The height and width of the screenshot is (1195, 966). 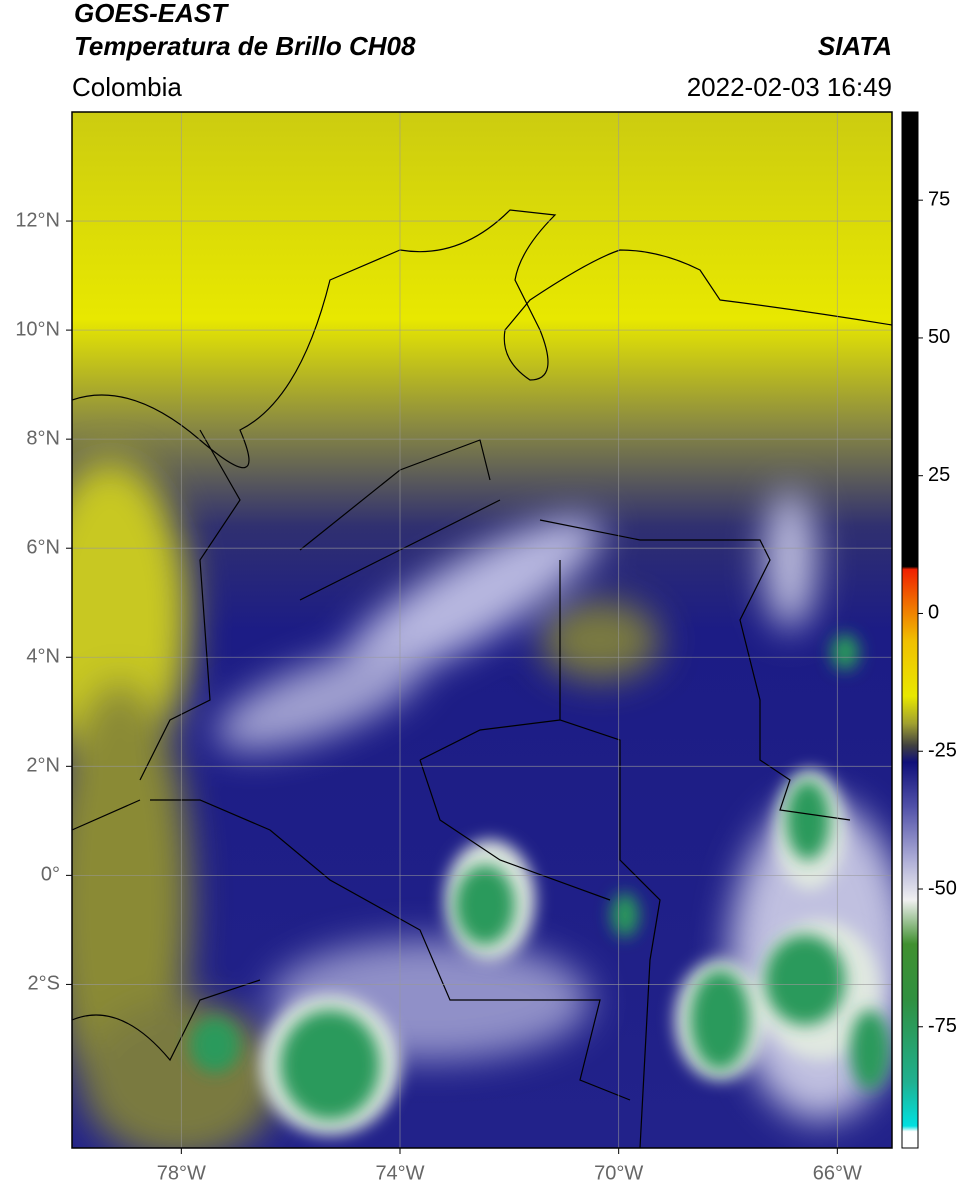 What do you see at coordinates (933, 613) in the screenshot?
I see `colorbar-tick-label: 0` at bounding box center [933, 613].